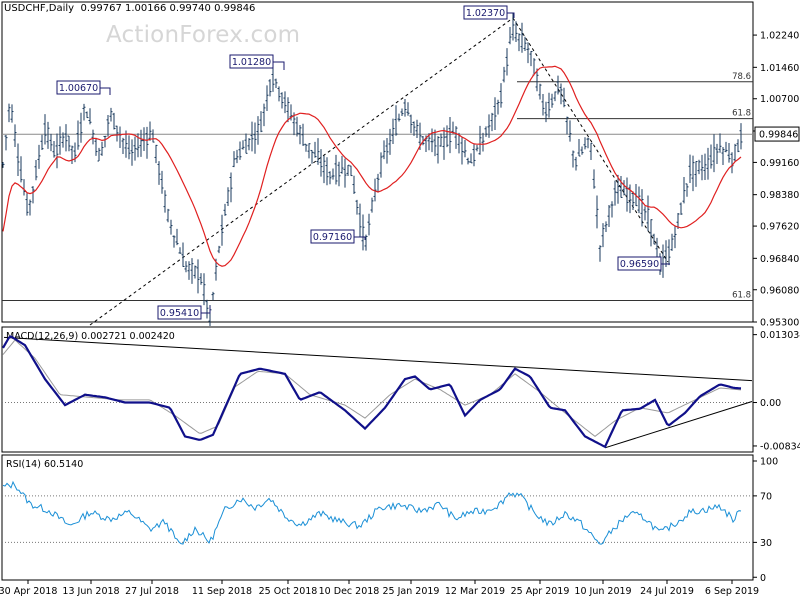 The width and height of the screenshot is (800, 600). What do you see at coordinates (332, 237) in the screenshot?
I see `annotation-value: 0.97160` at bounding box center [332, 237].